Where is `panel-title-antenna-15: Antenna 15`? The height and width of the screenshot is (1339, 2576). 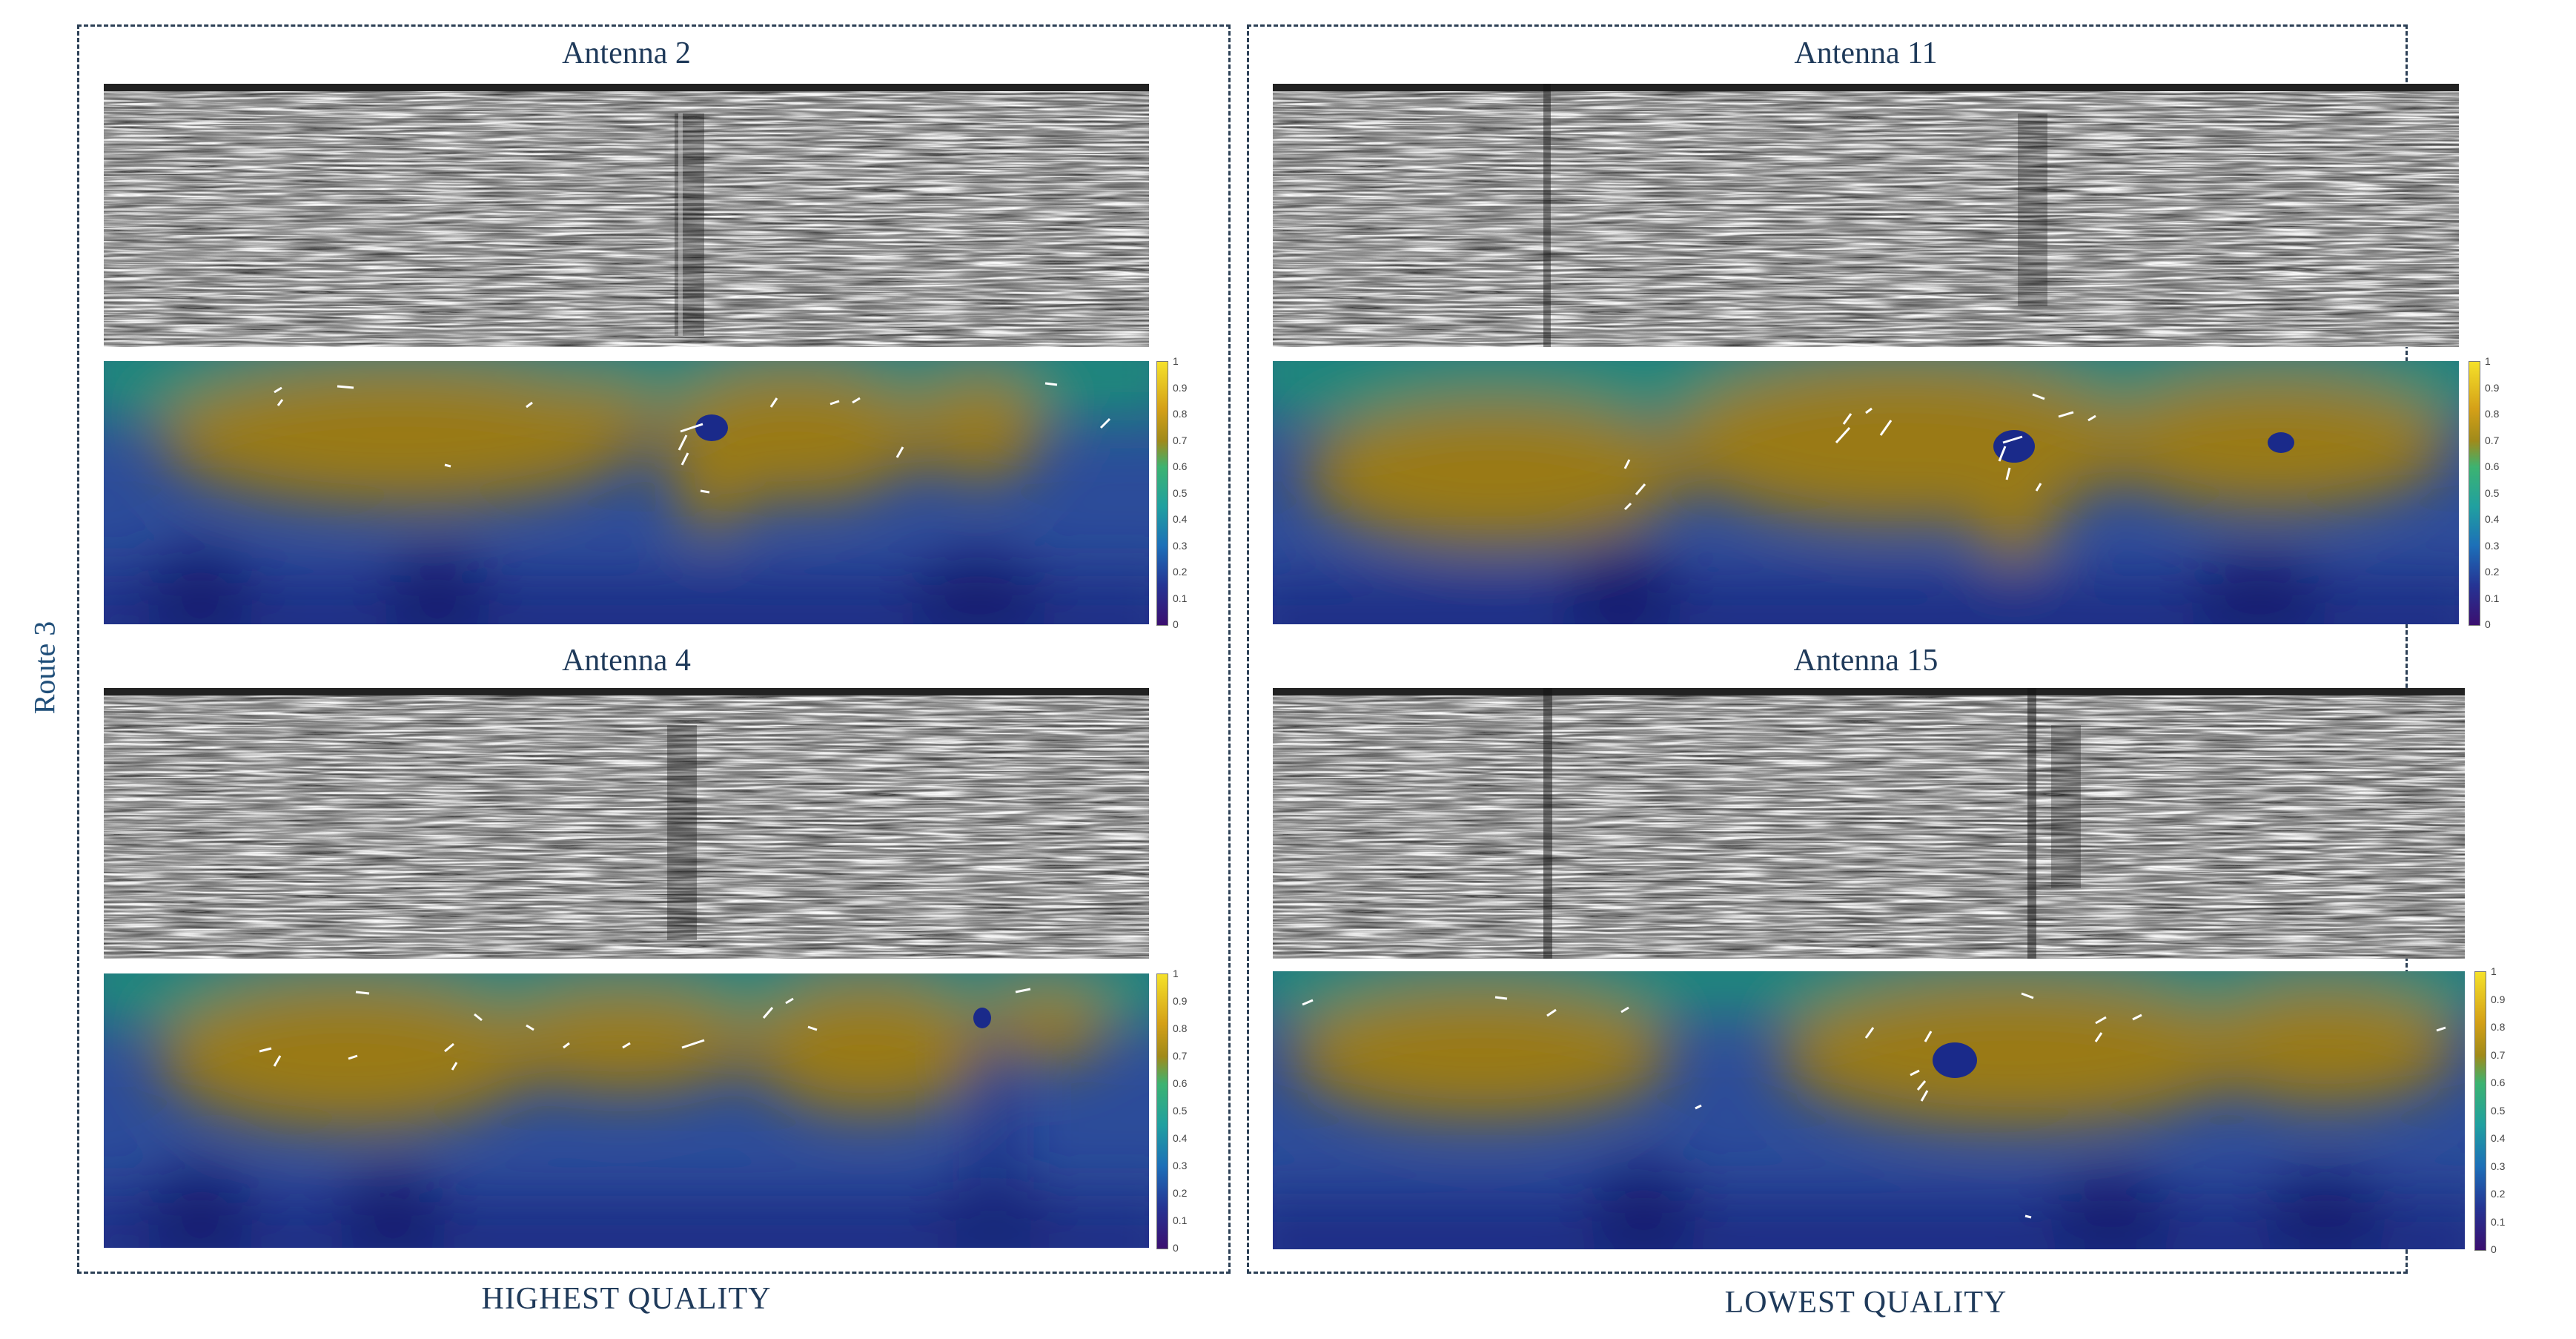 panel-title-antenna-15: Antenna 15 is located at coordinates (1865, 661).